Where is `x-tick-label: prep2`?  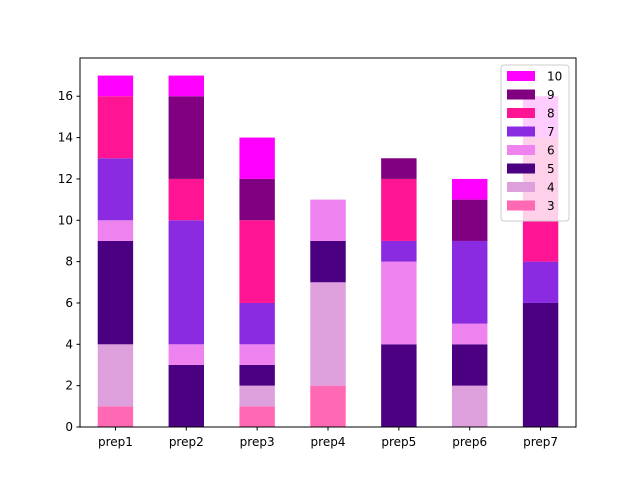 x-tick-label: prep2 is located at coordinates (186, 442).